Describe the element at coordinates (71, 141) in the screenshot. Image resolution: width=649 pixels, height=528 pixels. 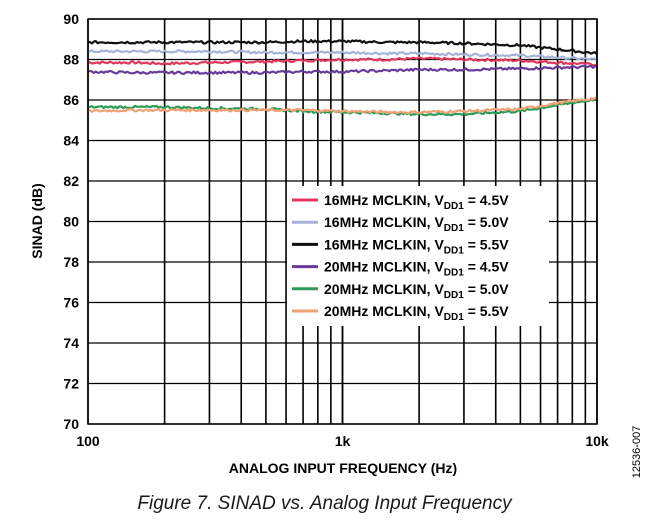
I see `y-tick-label: 84` at that location.